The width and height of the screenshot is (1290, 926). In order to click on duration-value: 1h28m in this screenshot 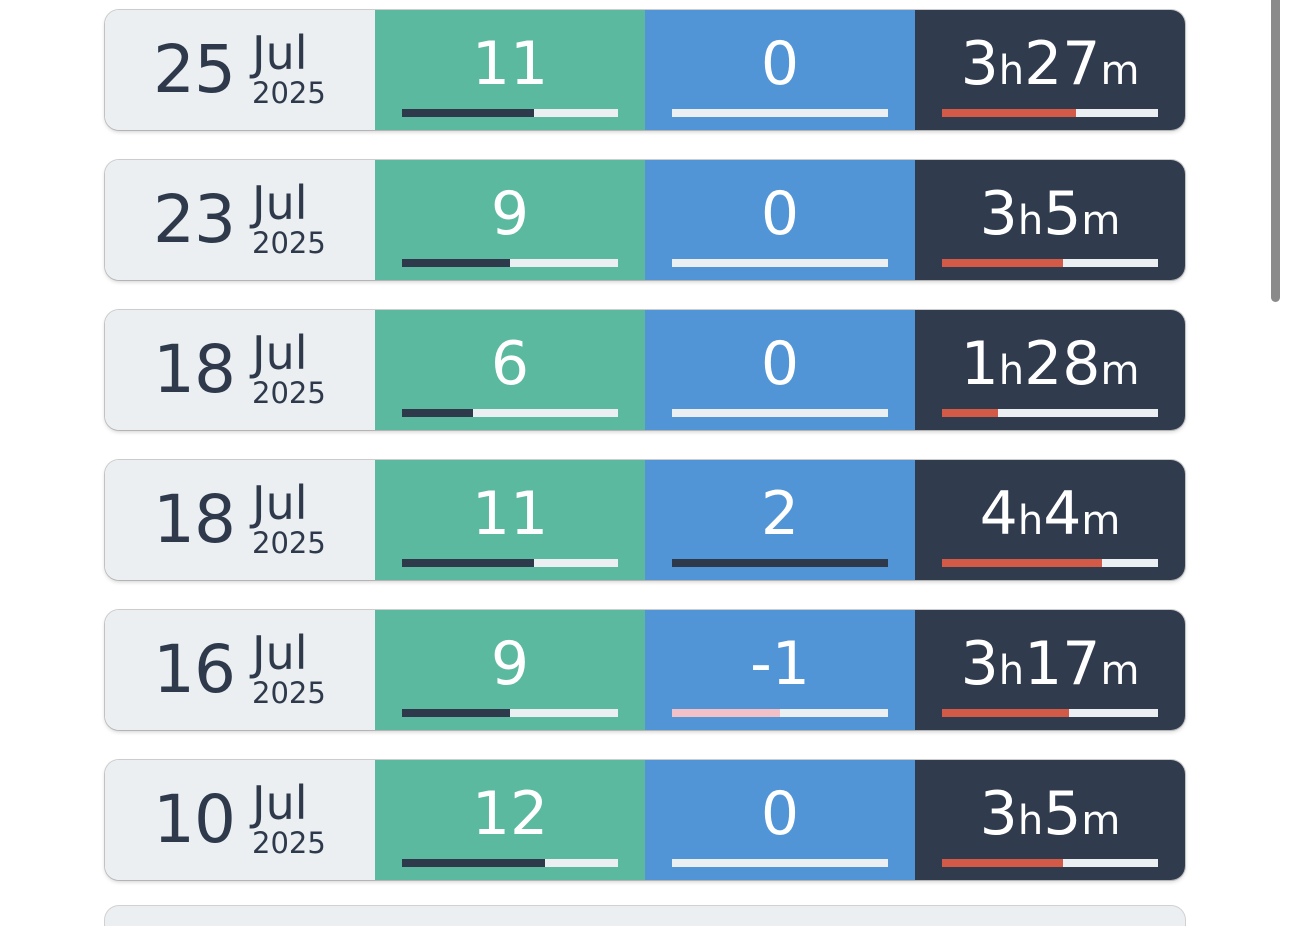, I will do `click(1050, 367)`.